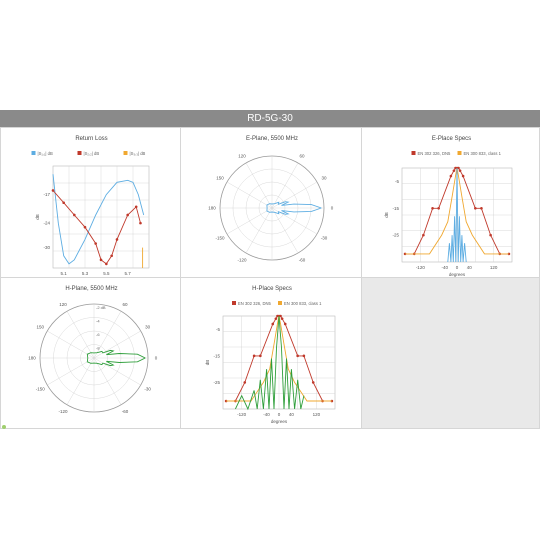  I want to click on y-tick-label: -24, so click(46, 223).